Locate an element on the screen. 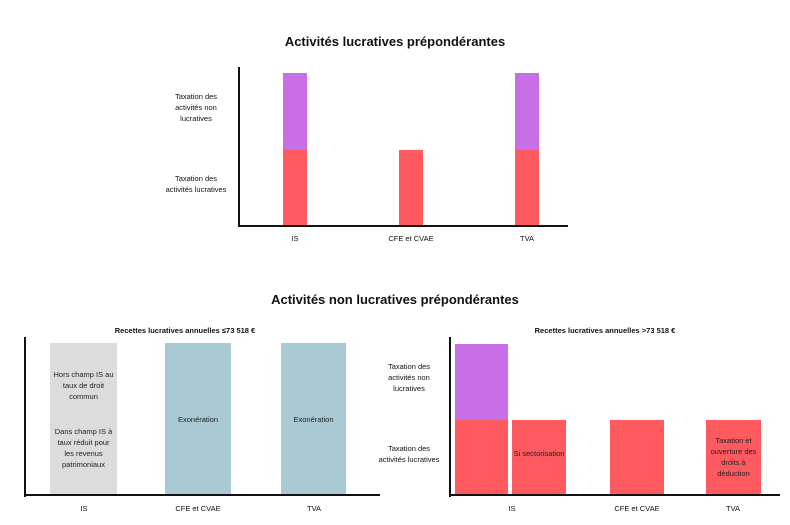 Image resolution: width=790 pixels, height=525 pixels. chart3-bar-is-nonlucrative is located at coordinates (481, 382).